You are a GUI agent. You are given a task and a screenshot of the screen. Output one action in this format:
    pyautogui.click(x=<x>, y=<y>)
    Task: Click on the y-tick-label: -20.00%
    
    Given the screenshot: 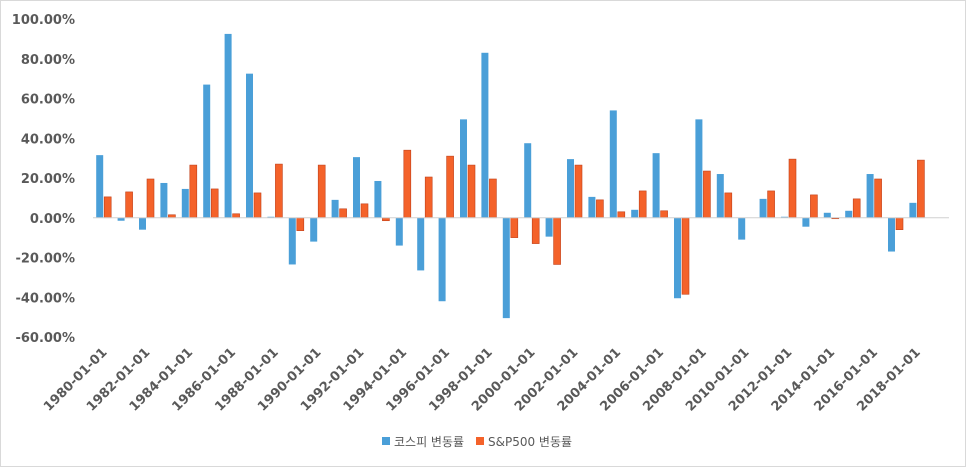 What is the action you would take?
    pyautogui.click(x=45, y=259)
    